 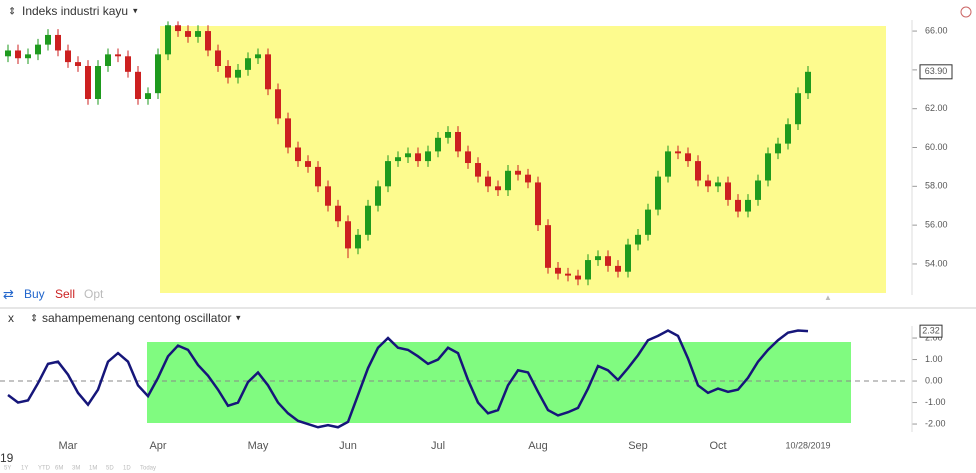 I want to click on buy-button: Buy, so click(x=34, y=294).